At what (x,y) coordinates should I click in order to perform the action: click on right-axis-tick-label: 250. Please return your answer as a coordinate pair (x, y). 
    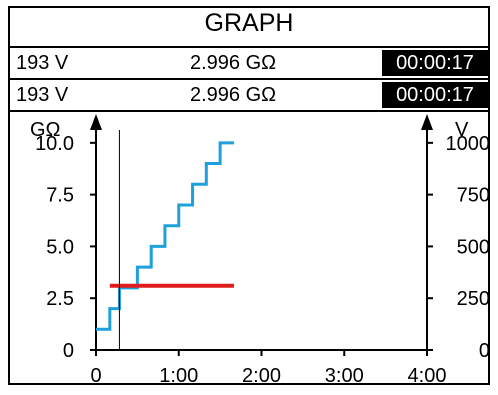
    Looking at the image, I should click on (473, 299).